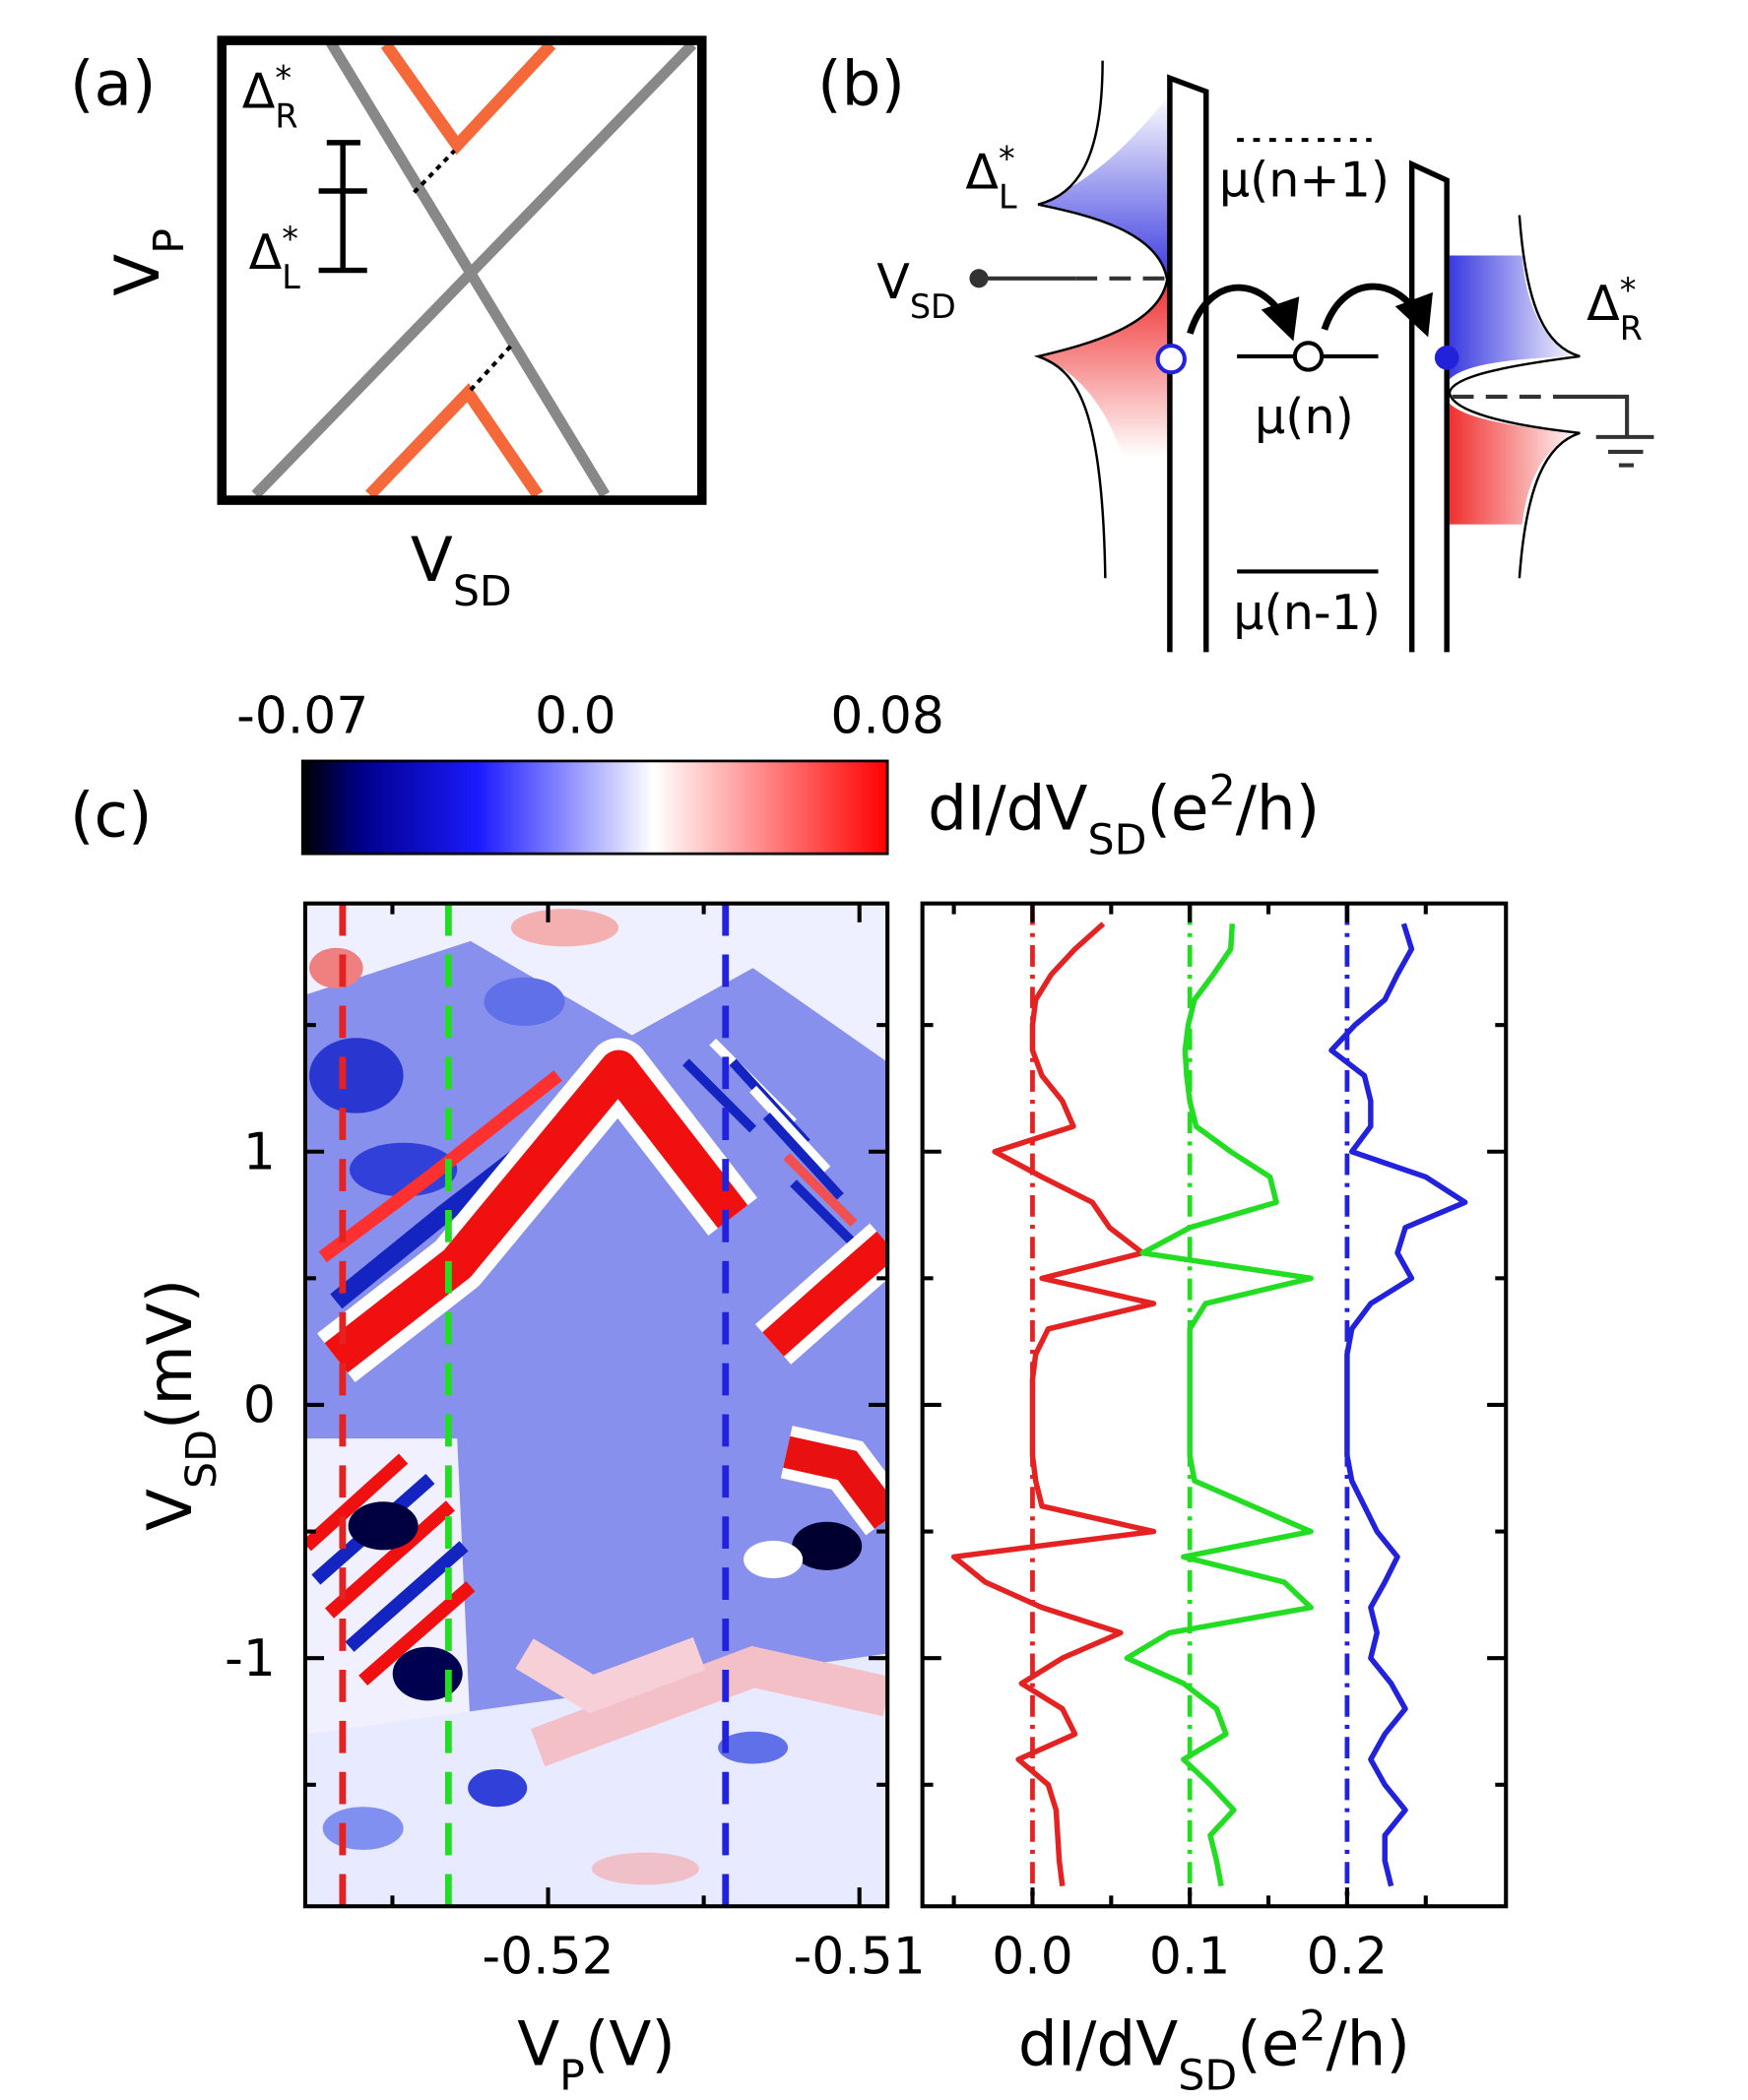  I want to click on x-axis-label: VP(V), so click(596, 2054).